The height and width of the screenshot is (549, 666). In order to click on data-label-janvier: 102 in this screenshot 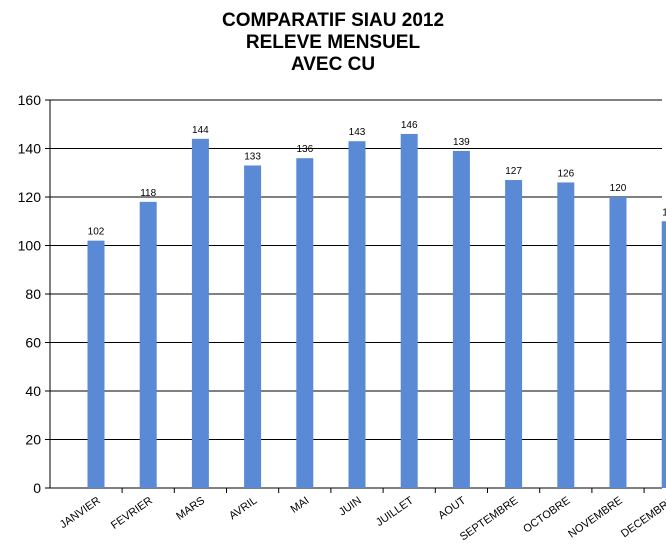, I will do `click(96, 232)`.